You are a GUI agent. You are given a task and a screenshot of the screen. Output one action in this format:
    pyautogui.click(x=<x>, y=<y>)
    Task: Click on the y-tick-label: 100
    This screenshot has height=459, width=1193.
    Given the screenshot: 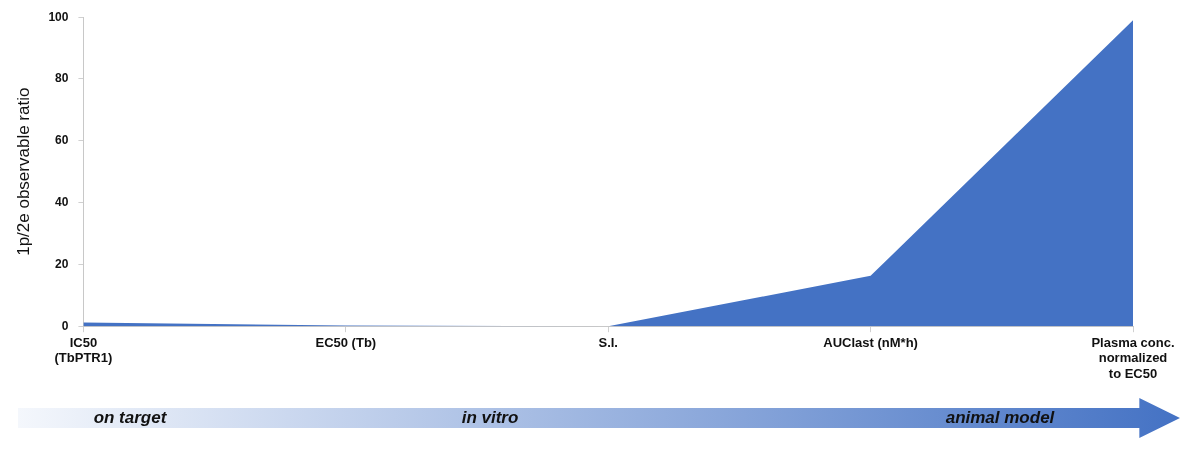 What is the action you would take?
    pyautogui.click(x=58, y=16)
    